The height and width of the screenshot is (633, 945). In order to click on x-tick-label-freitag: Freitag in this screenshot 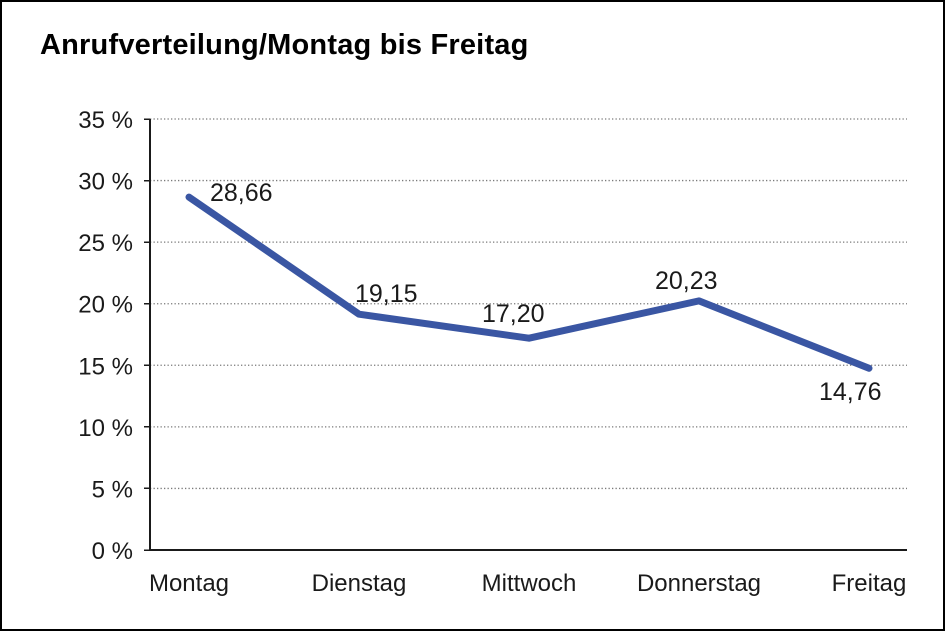, I will do `click(869, 583)`.